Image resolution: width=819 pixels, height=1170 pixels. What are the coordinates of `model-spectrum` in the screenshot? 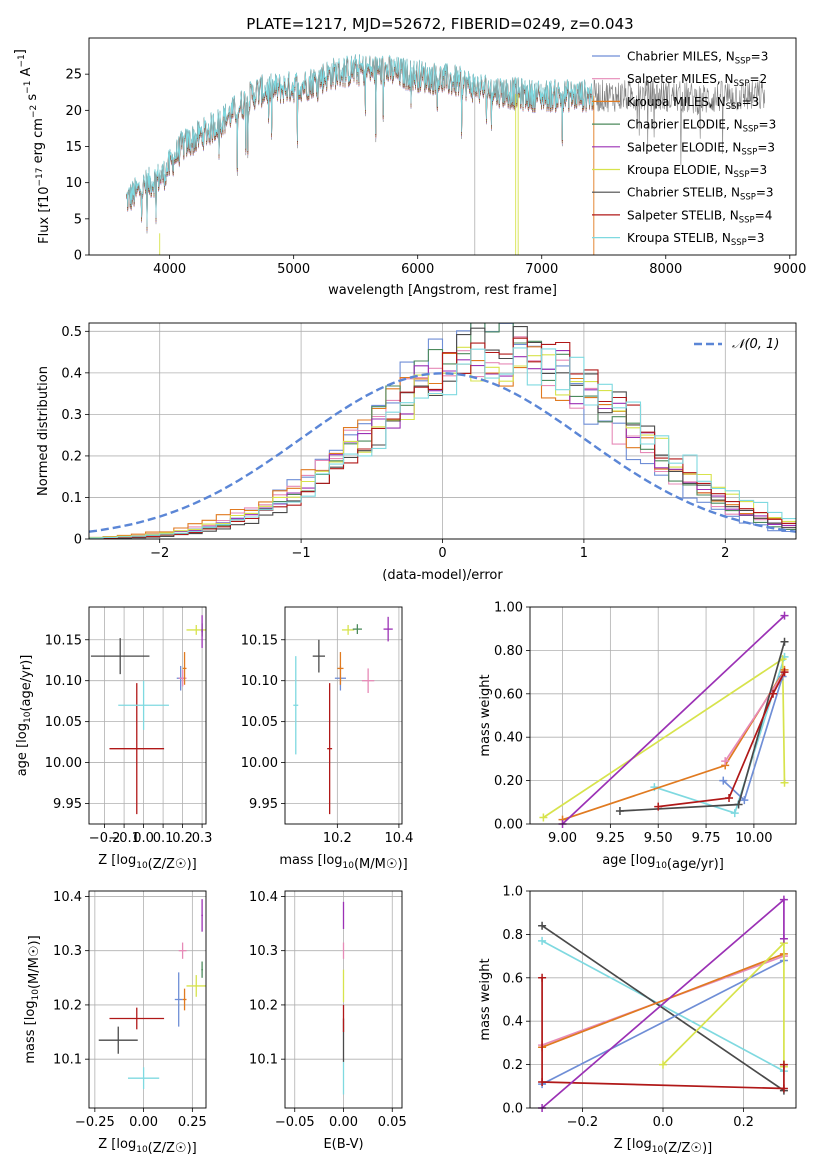 It's located at (360, 141).